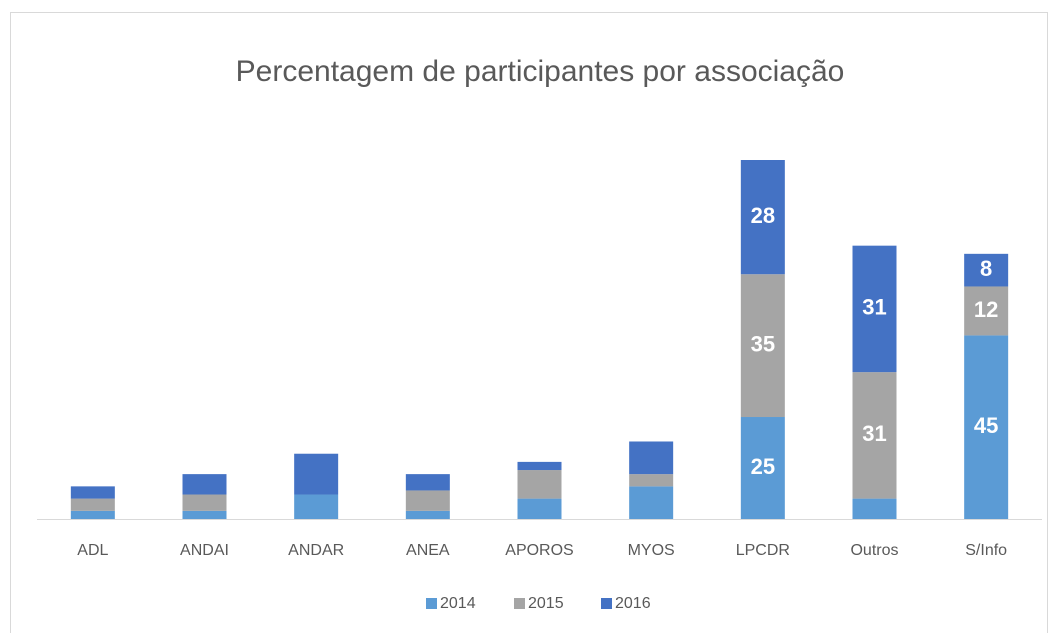  I want to click on x-tick-label: ADL, so click(92, 550).